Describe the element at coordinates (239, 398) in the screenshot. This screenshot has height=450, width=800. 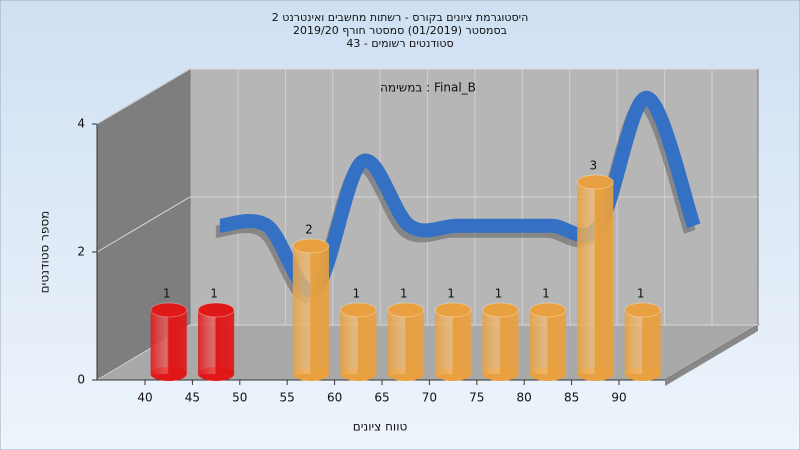
I see `x-tick-label: 50` at that location.